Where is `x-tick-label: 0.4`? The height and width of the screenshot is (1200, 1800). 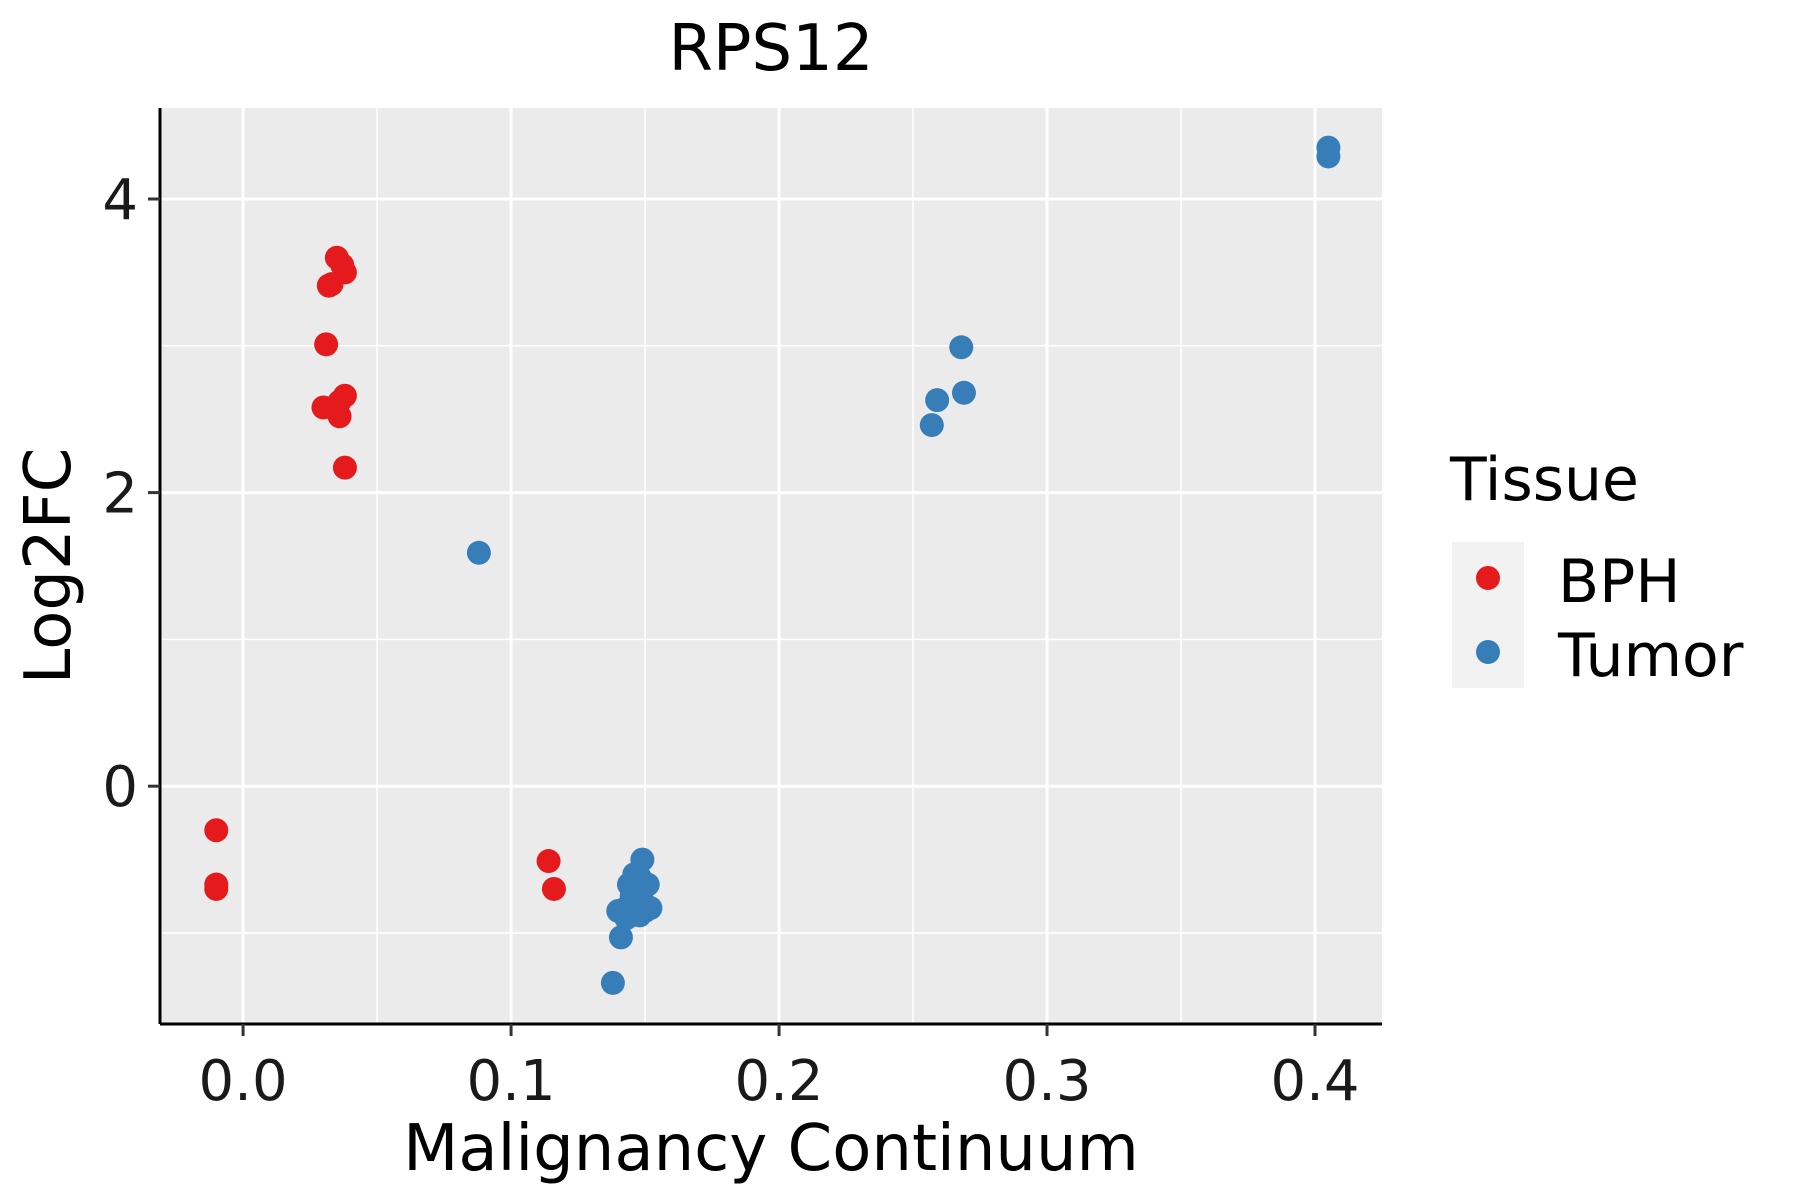 x-tick-label: 0.4 is located at coordinates (1314, 1081).